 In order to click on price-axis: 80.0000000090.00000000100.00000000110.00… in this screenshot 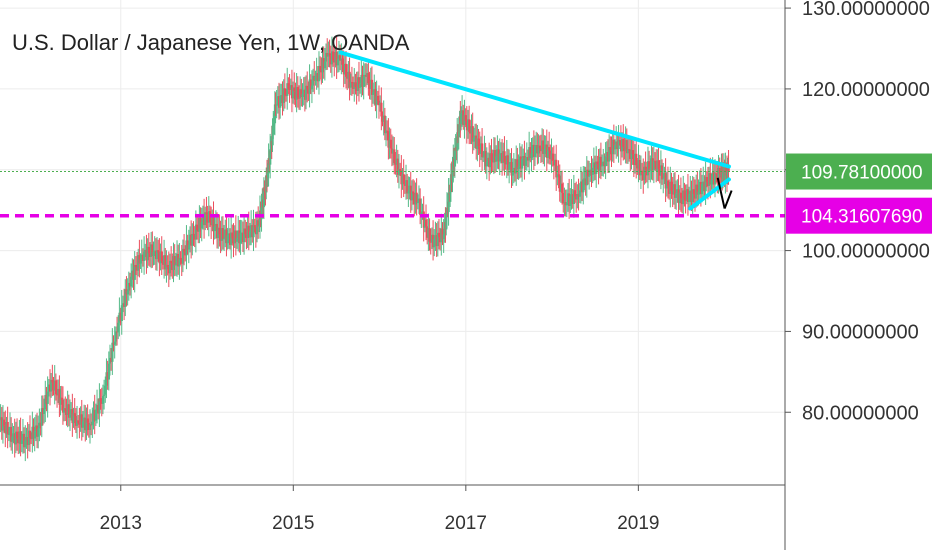, I will do `click(857, 212)`.